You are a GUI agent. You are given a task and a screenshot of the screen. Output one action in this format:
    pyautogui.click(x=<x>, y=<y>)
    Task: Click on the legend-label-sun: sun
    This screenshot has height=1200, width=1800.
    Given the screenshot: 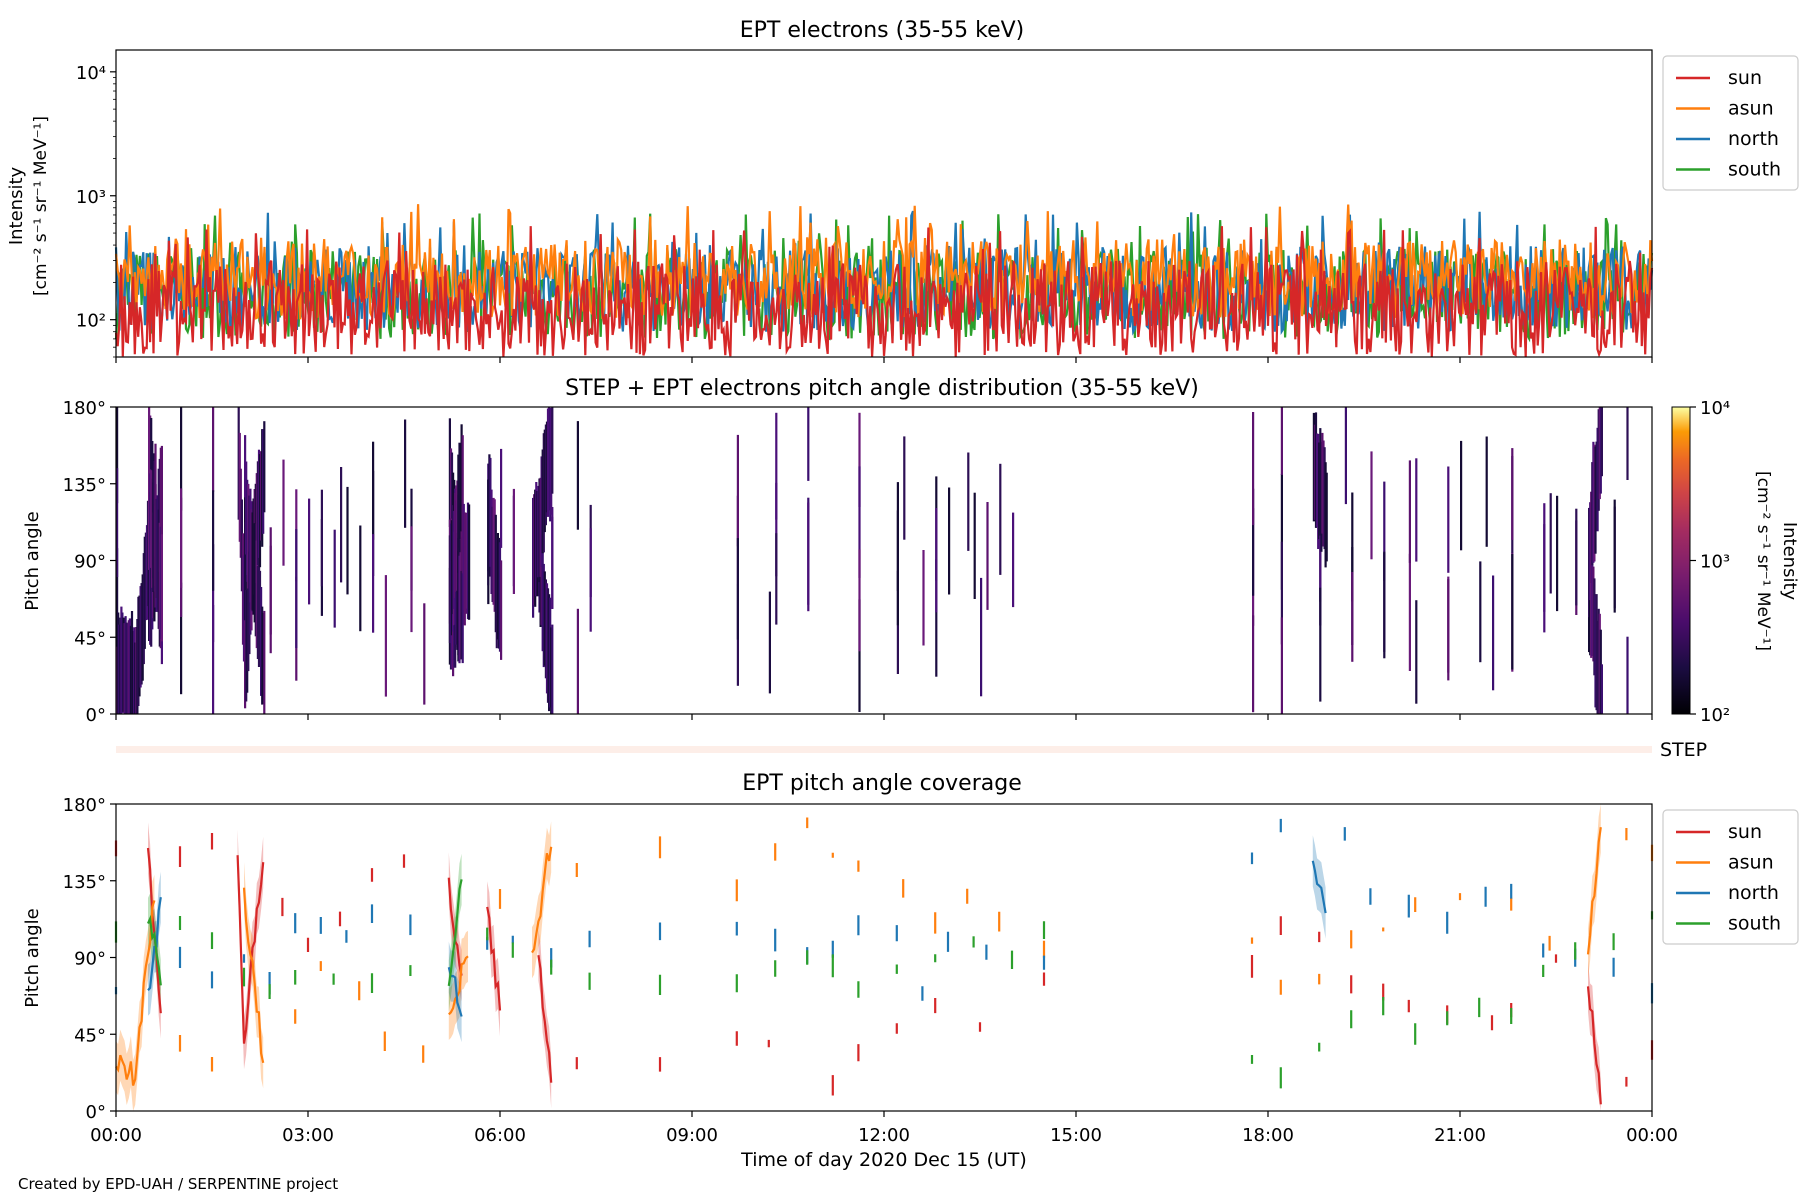 What is the action you would take?
    pyautogui.click(x=1745, y=78)
    